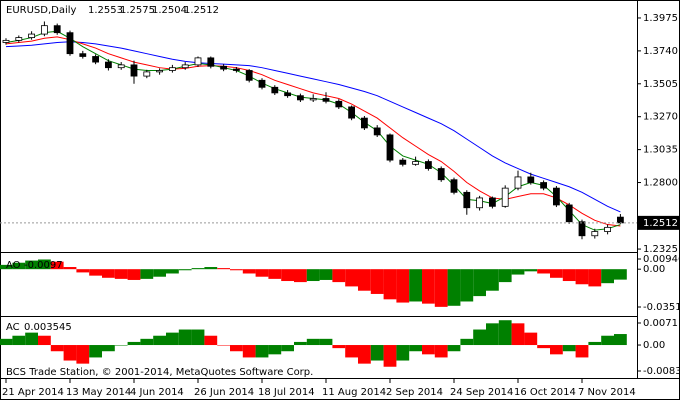  I want to click on x-tick-label: 2 Sep 2014, so click(414, 392).